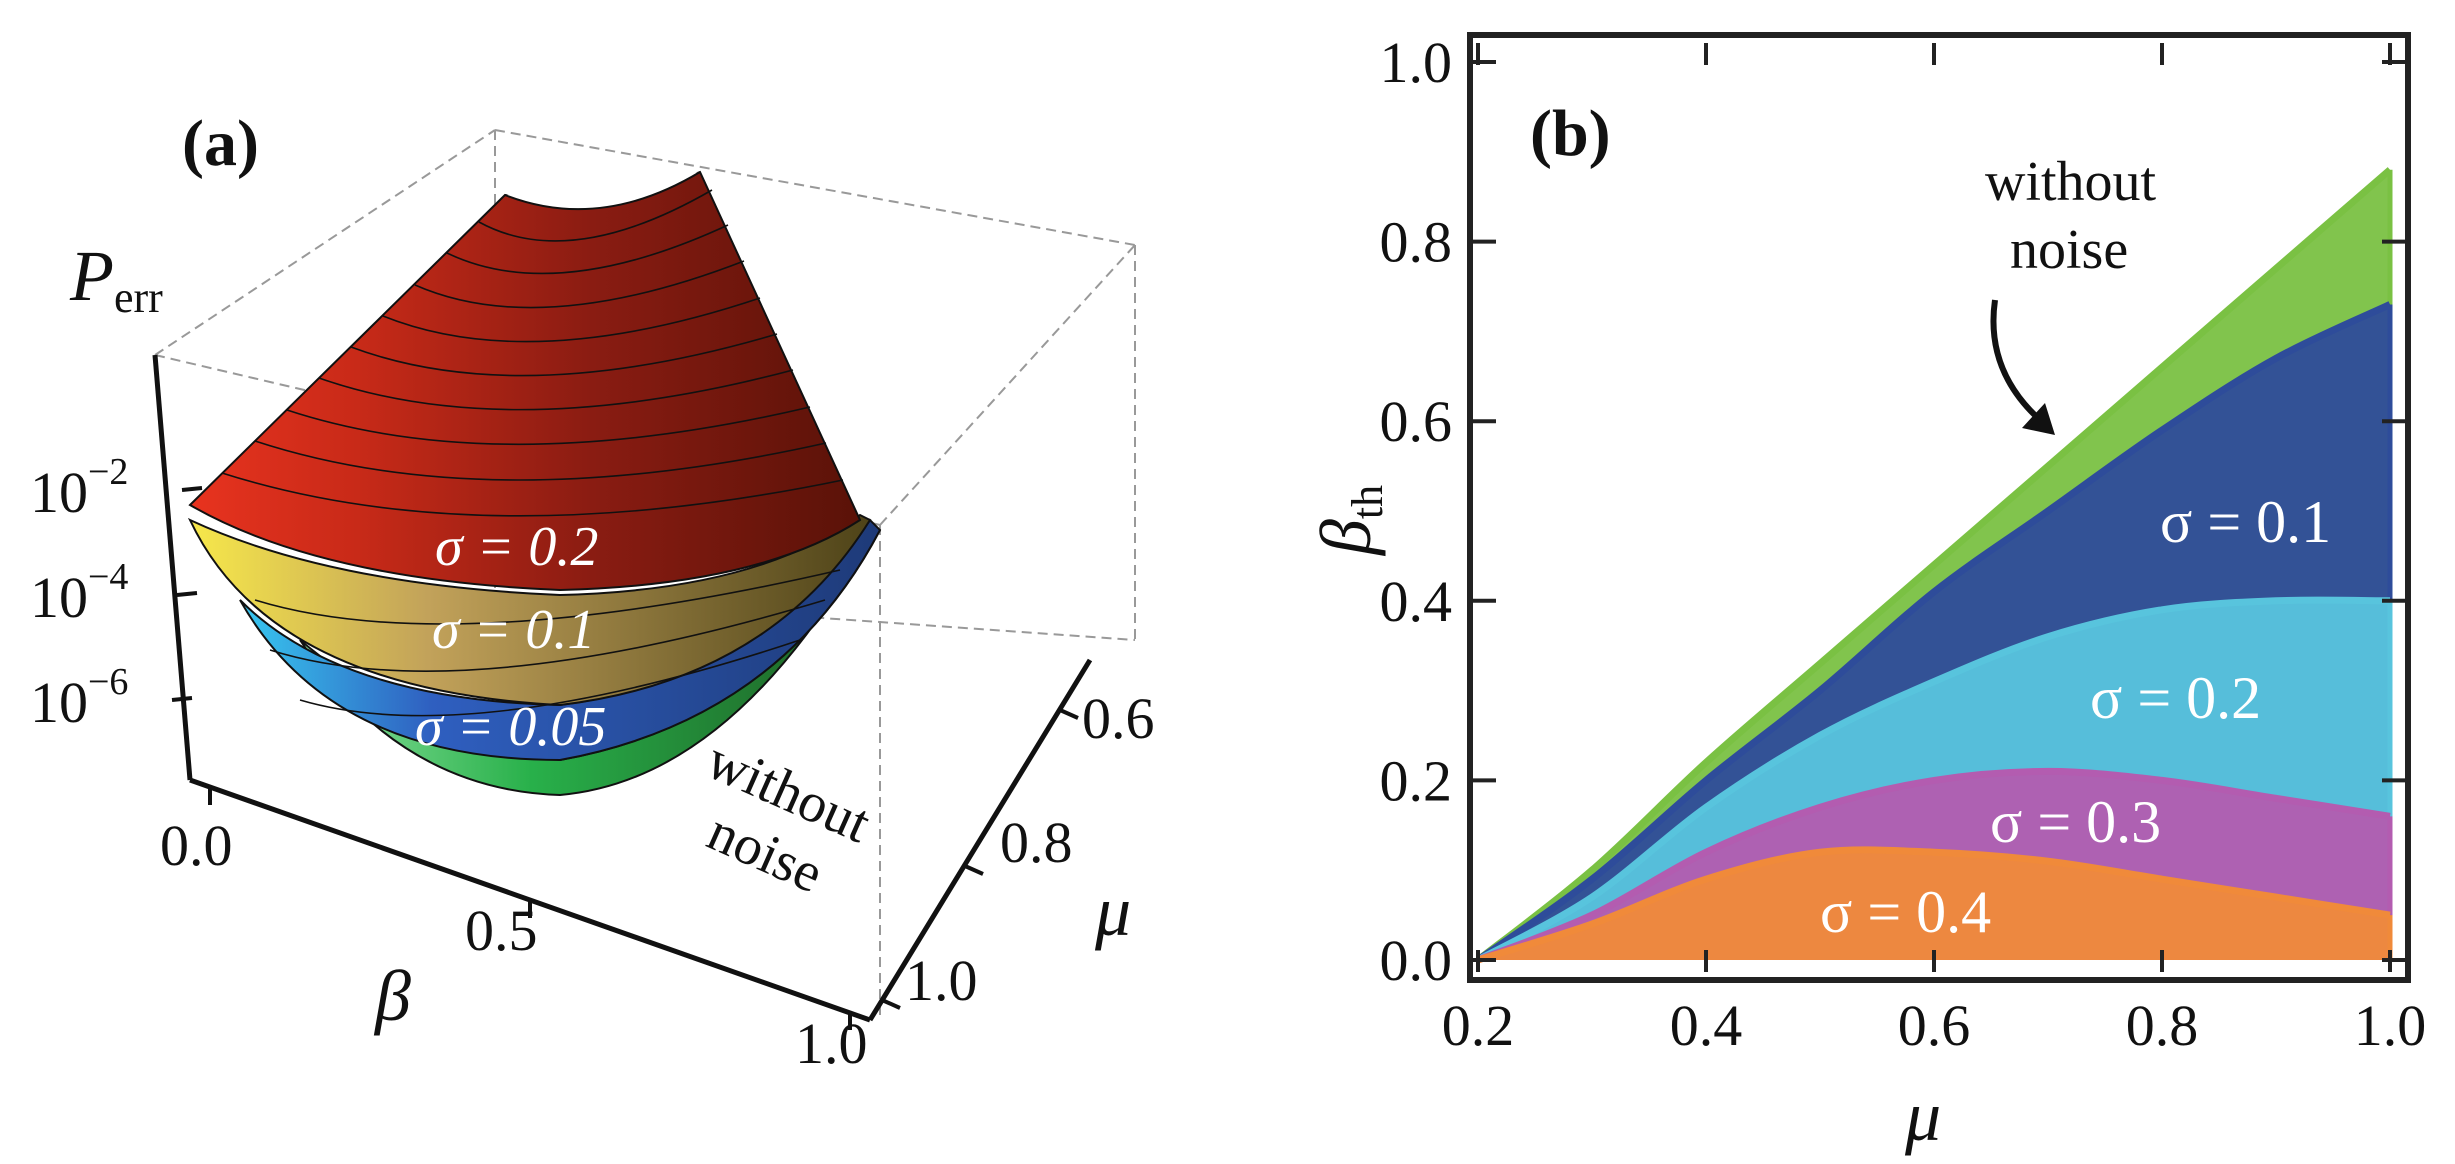 The height and width of the screenshot is (1164, 2455). What do you see at coordinates (196, 845) in the screenshot?
I see `x-tick-label-1: 0.0` at bounding box center [196, 845].